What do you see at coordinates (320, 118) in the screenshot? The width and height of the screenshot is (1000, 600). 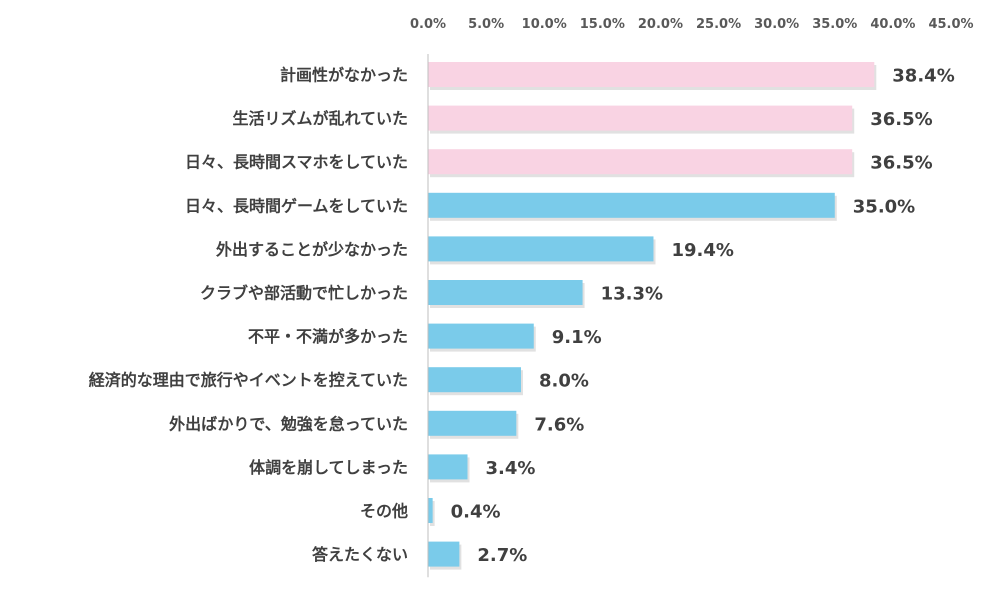 I see `category-label: 生活リズムが乱れていた` at bounding box center [320, 118].